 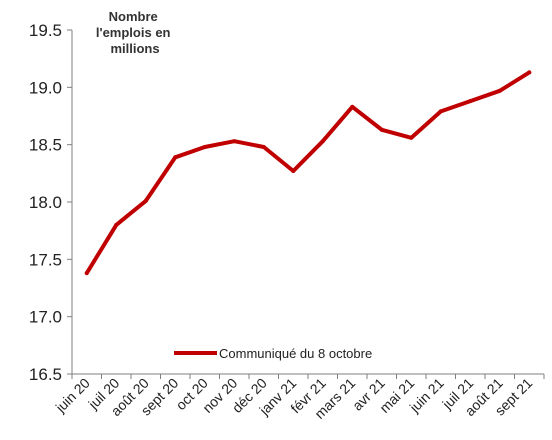 What do you see at coordinates (45, 317) in the screenshot?
I see `y-tick-label: 17.0` at bounding box center [45, 317].